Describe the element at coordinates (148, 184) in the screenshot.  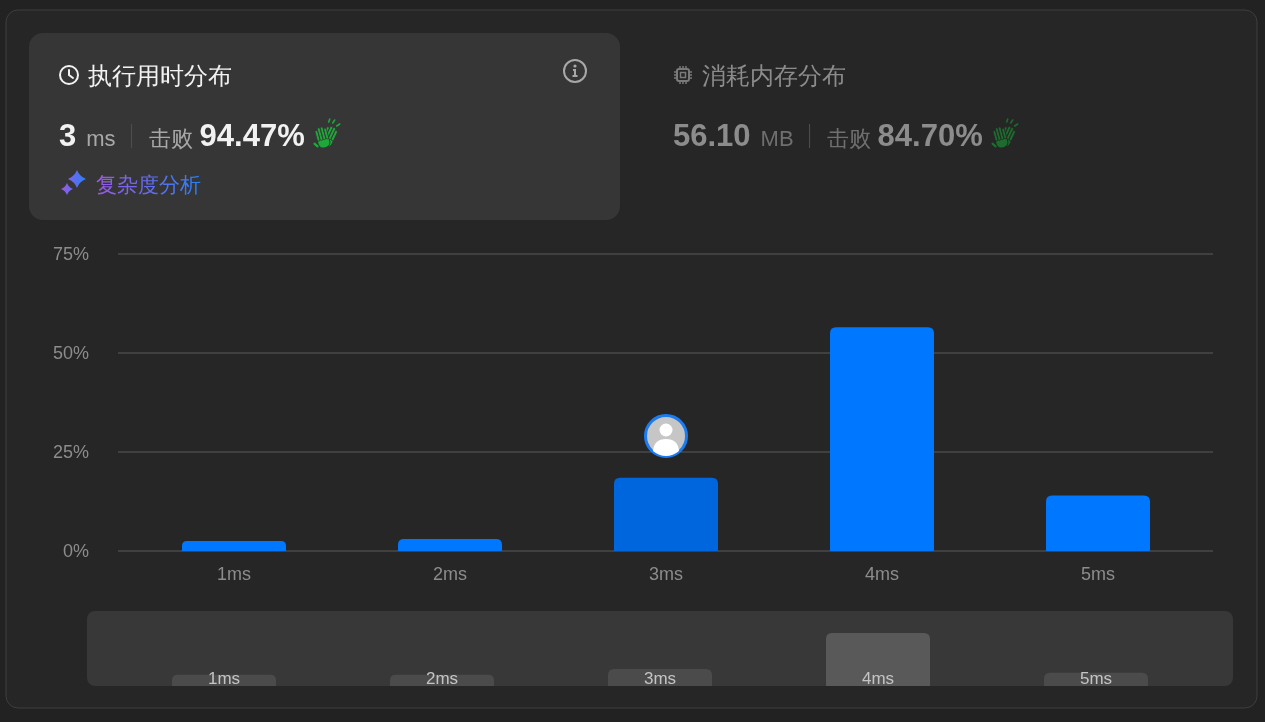
I see `text: 复杂度分析` at that location.